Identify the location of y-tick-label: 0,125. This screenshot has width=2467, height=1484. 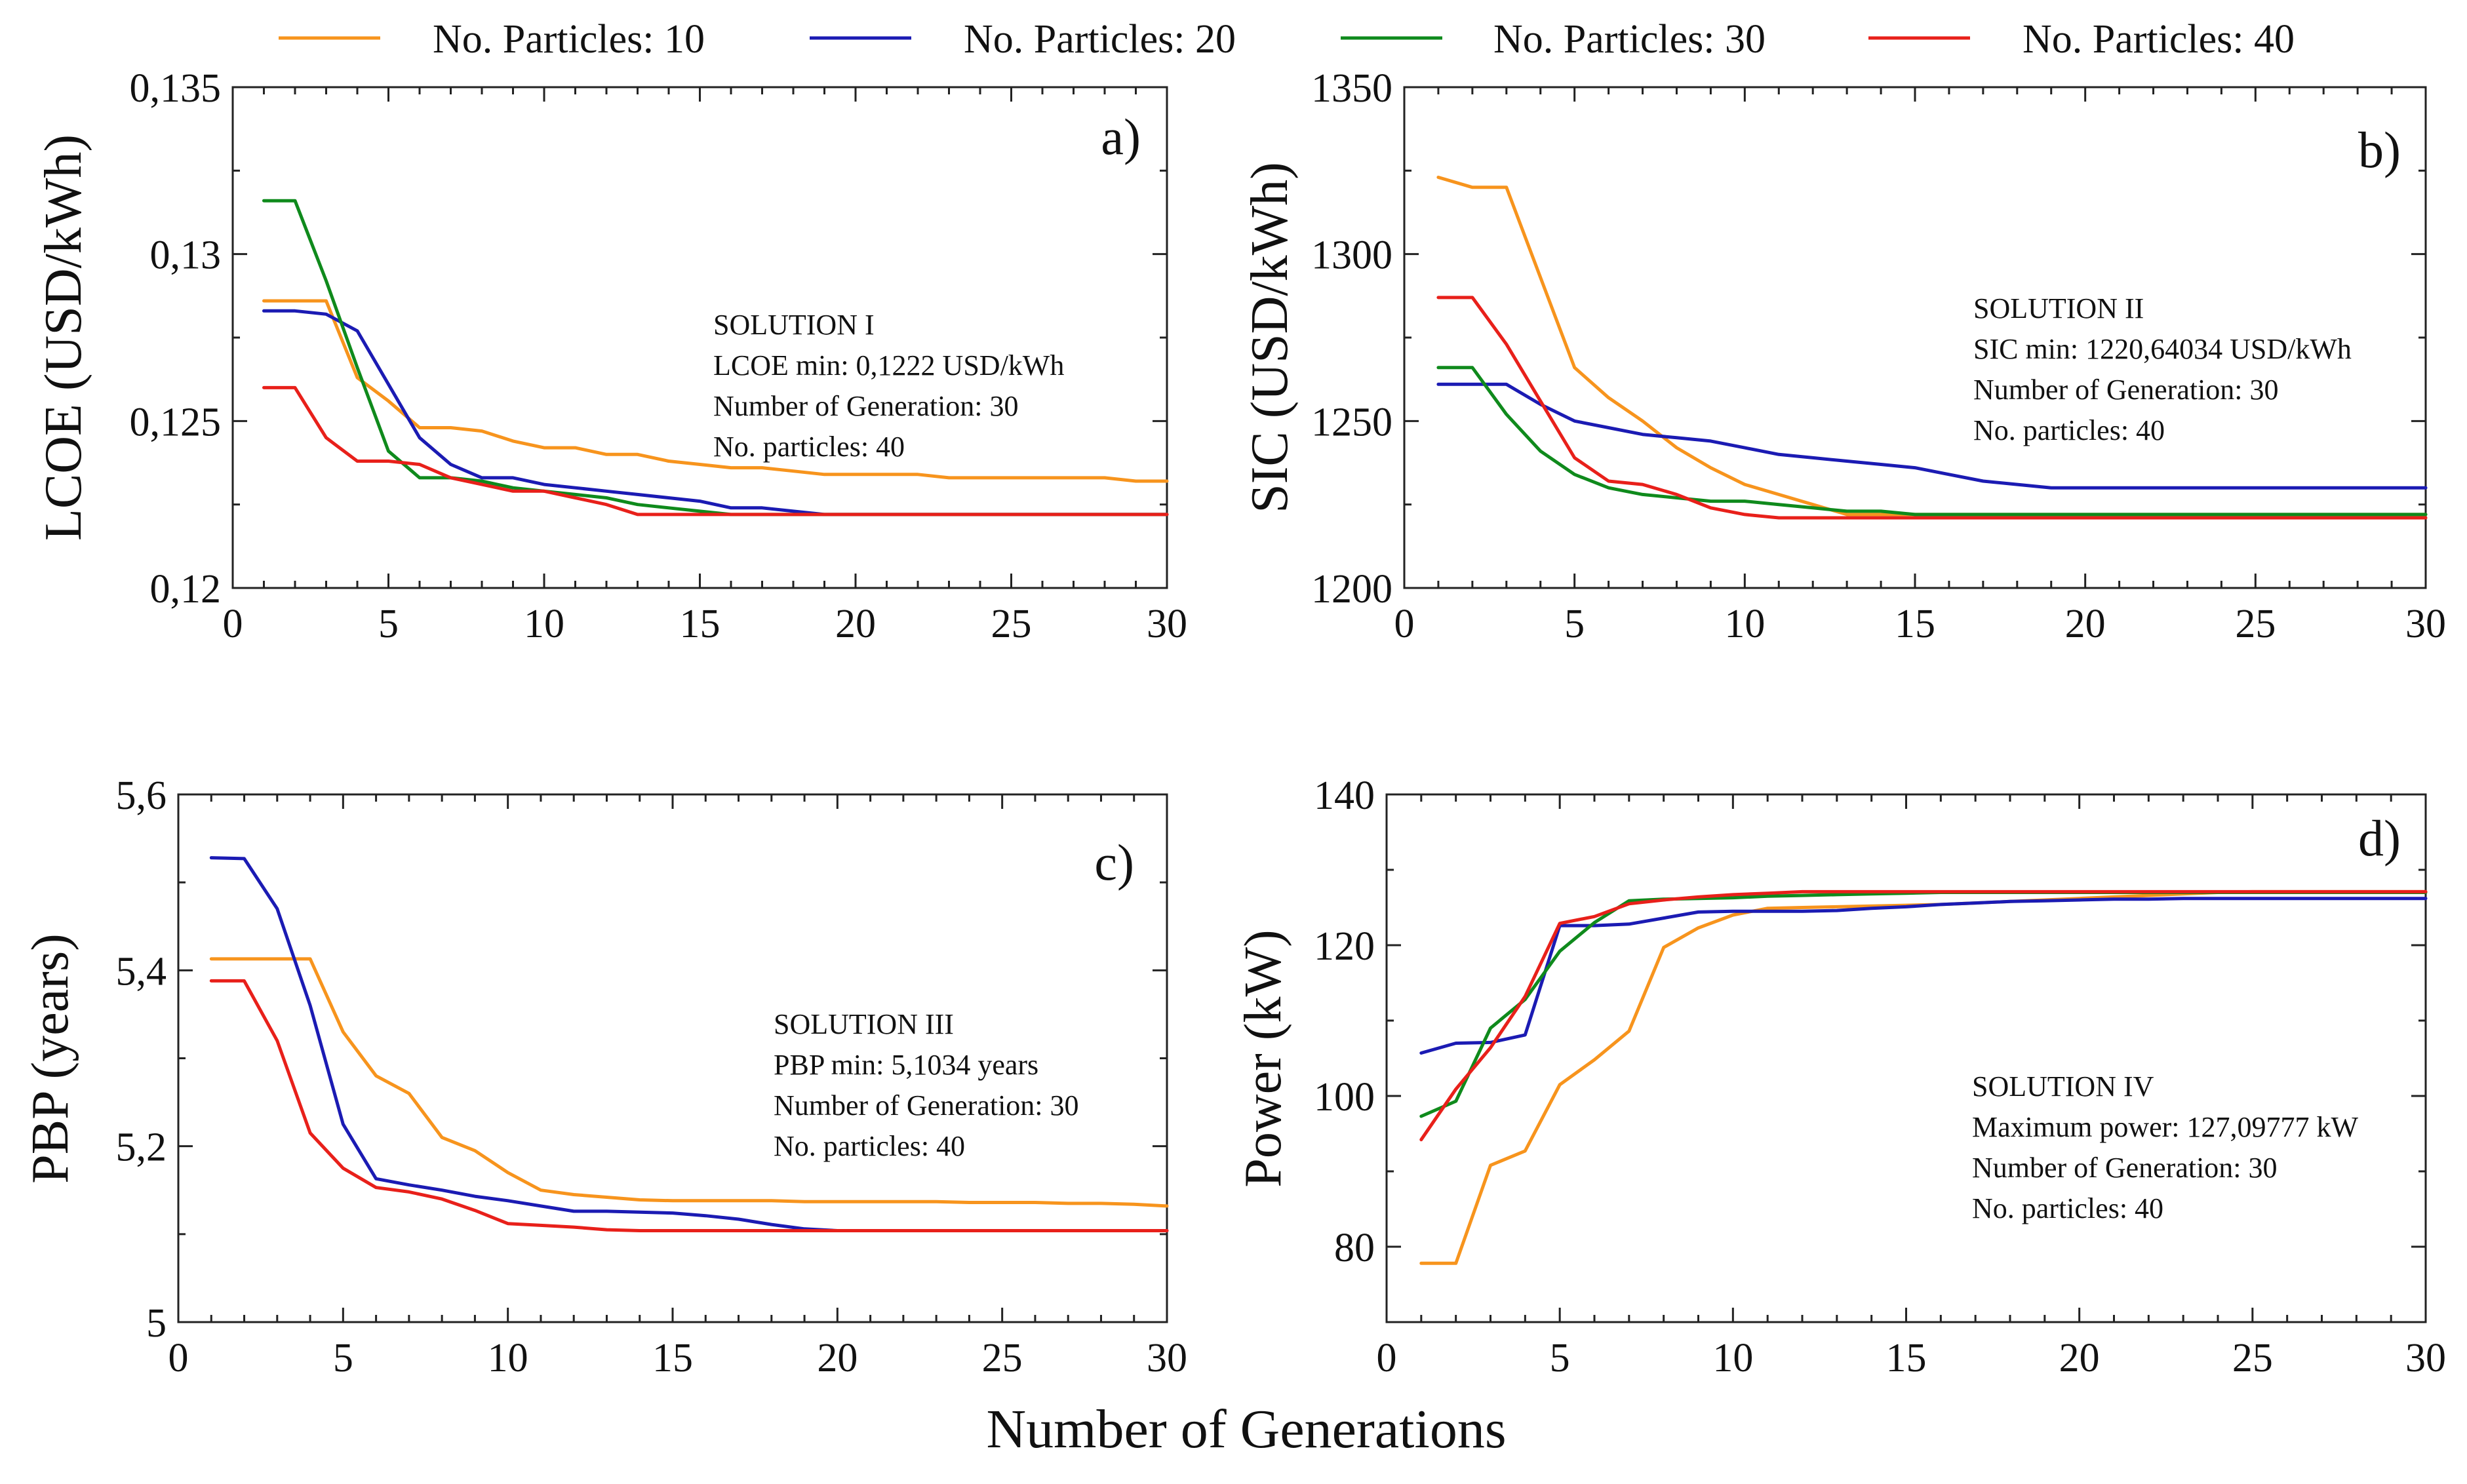
(176, 422).